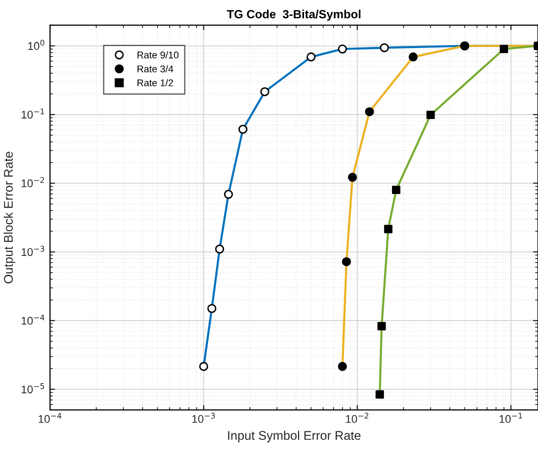 Image resolution: width=538 pixels, height=450 pixels. Describe the element at coordinates (33, 113) in the screenshot. I see `y-tick-label: 10$^{−1}$` at that location.